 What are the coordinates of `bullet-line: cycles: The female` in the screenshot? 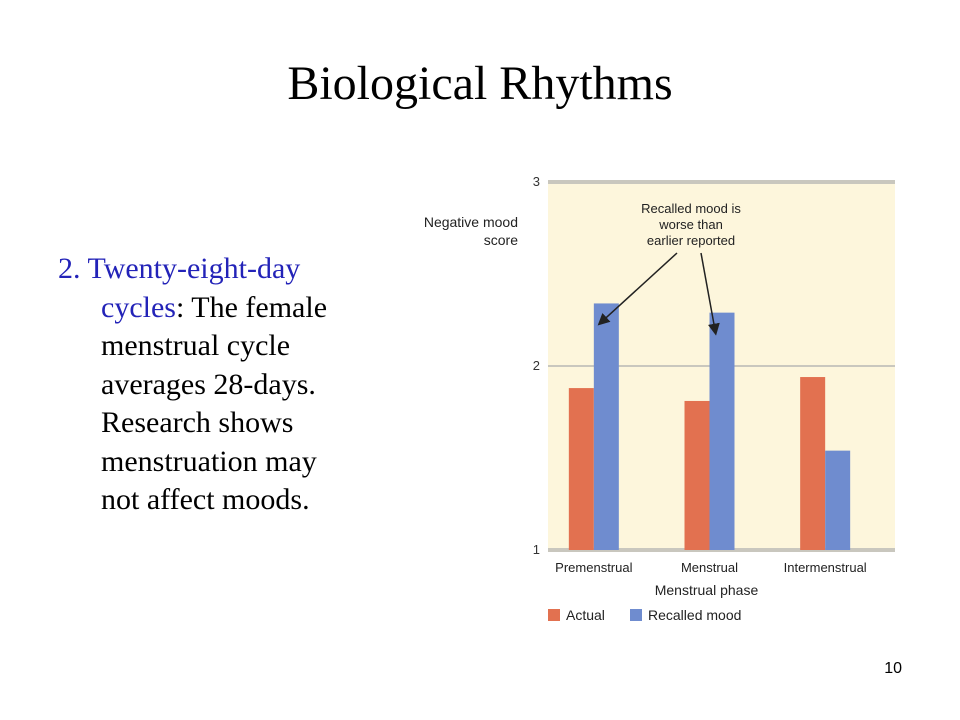 It's located at (238, 308).